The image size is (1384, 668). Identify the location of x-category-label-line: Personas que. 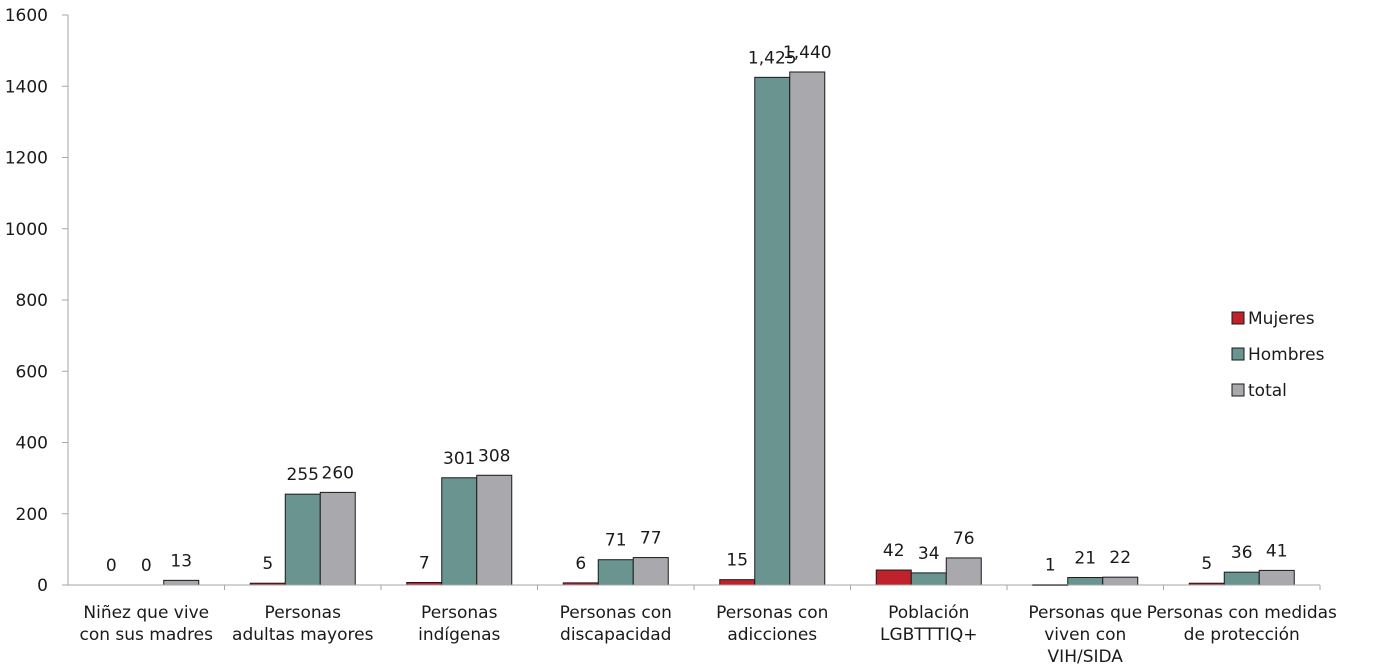
(1085, 613).